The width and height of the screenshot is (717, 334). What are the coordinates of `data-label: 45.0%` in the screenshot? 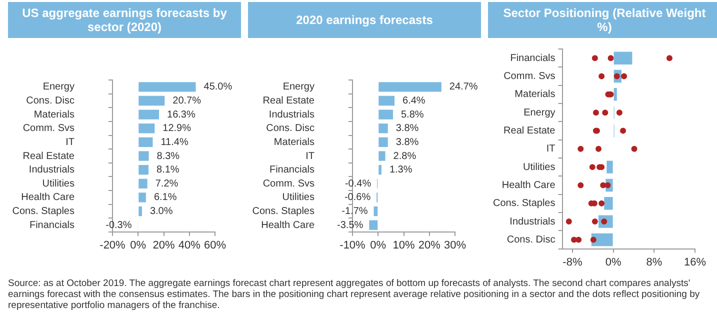 It's located at (218, 87).